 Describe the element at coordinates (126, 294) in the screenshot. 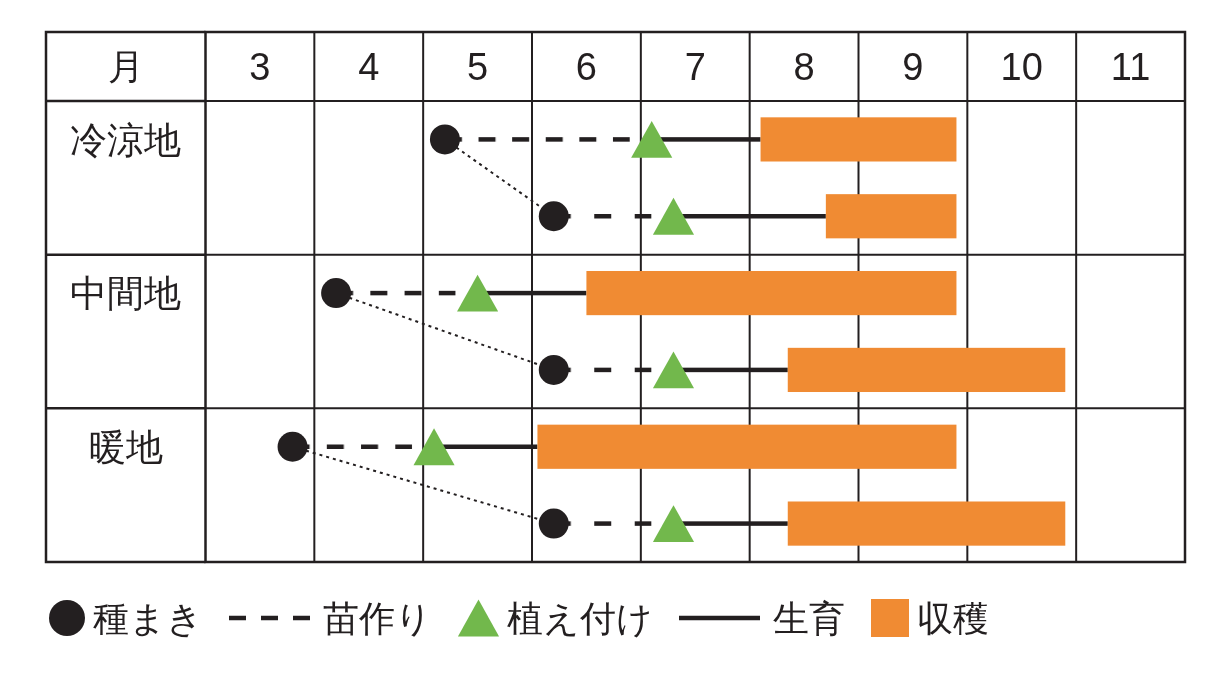

I see `y-tick-label: 中間地` at that location.